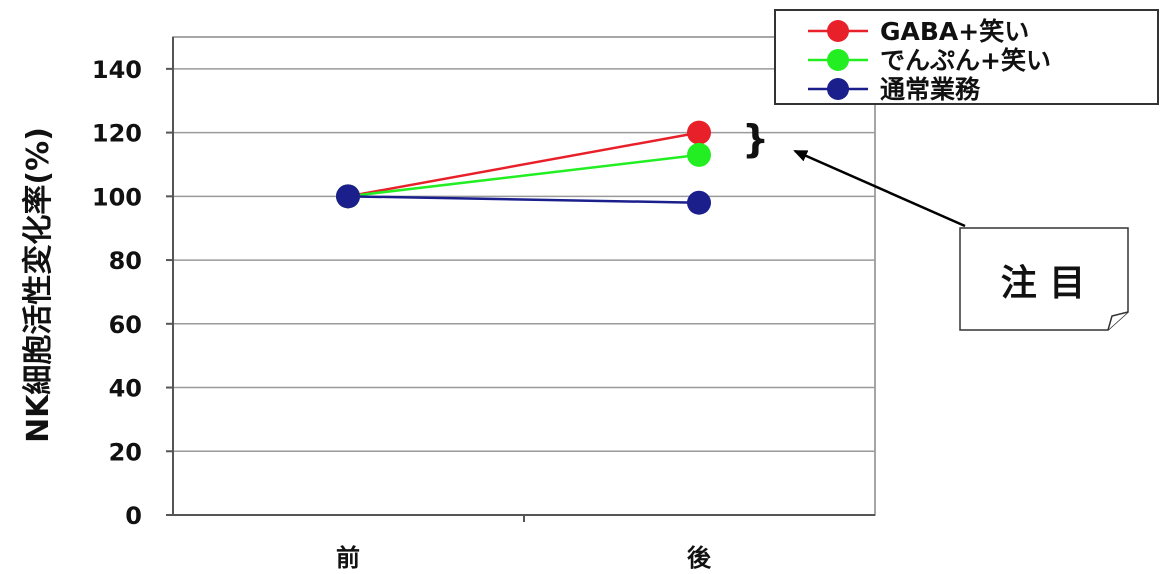  I want to click on y-tick-label: 120, so click(117, 134).